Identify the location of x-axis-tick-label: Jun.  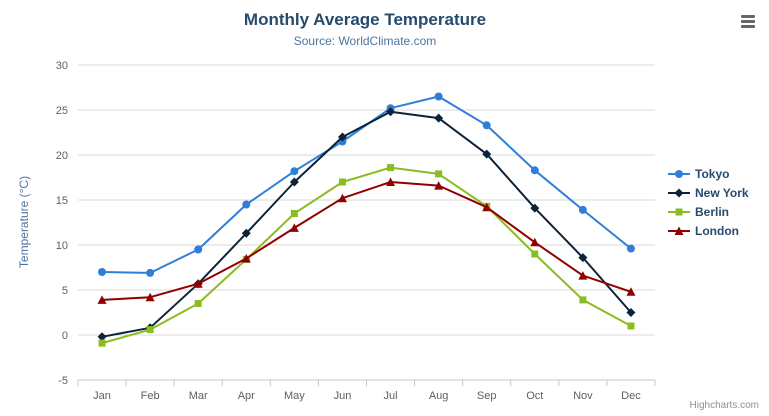
(343, 396).